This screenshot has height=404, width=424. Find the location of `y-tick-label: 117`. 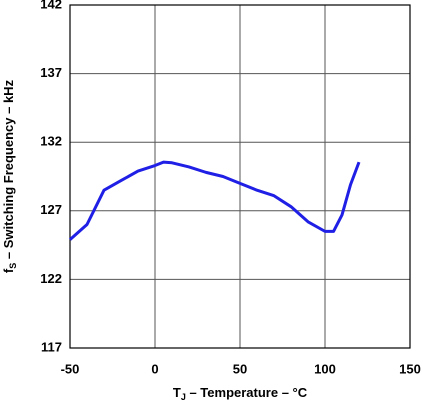

y-tick-label: 117 is located at coordinates (51, 346).